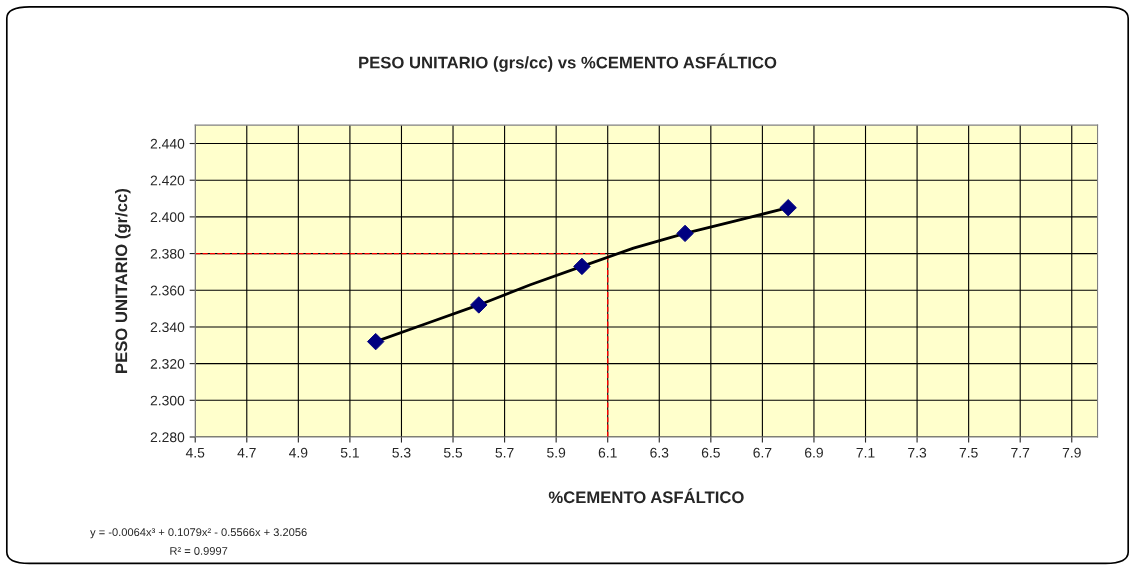 The height and width of the screenshot is (569, 1135). What do you see at coordinates (167, 327) in the screenshot?
I see `y-tick-label: 2.340` at bounding box center [167, 327].